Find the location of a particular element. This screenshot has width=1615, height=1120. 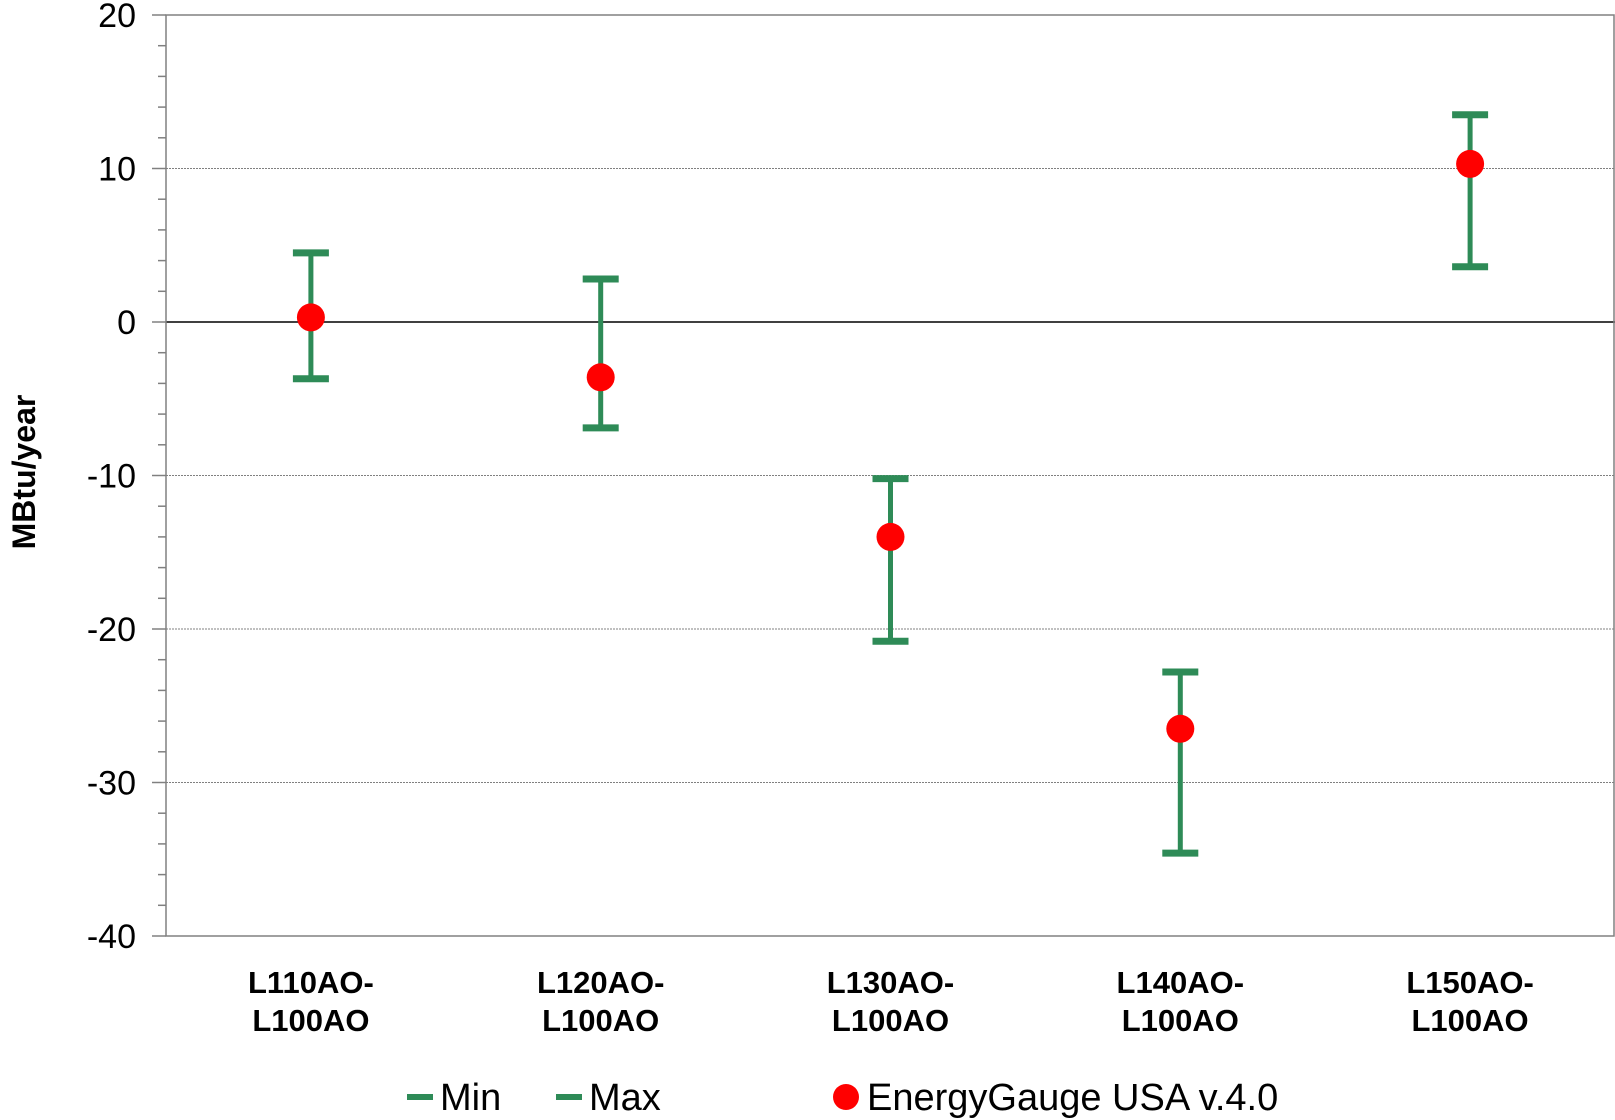

y-tick-label: 0 is located at coordinates (126, 323).